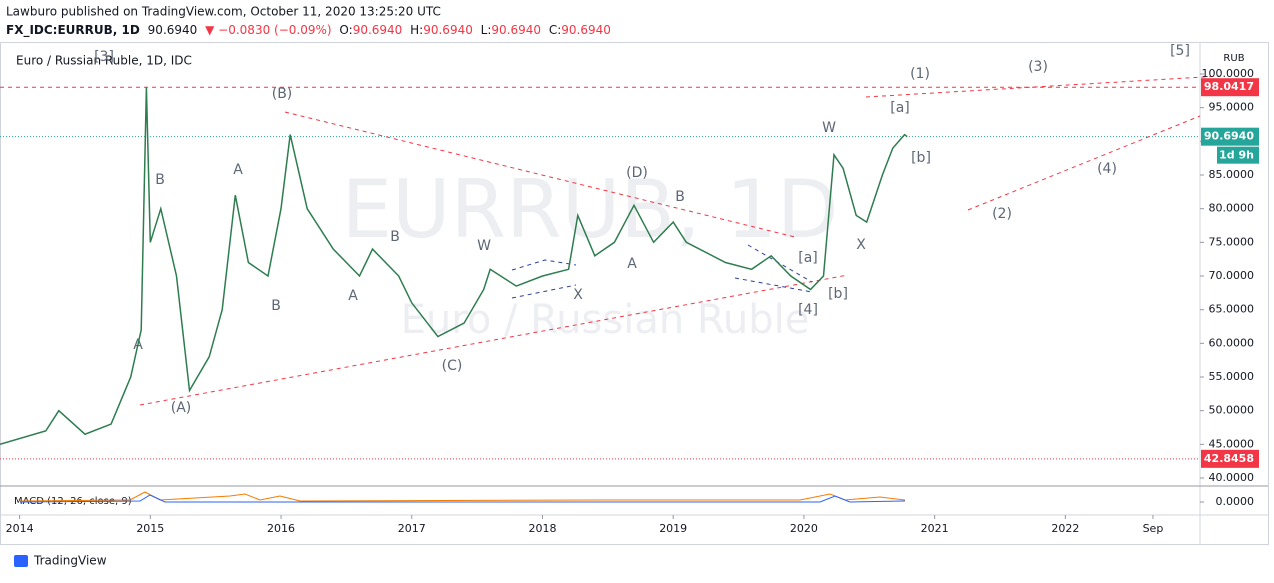 The image size is (1274, 583). I want to click on x-tick-label: Sep, so click(1153, 528).